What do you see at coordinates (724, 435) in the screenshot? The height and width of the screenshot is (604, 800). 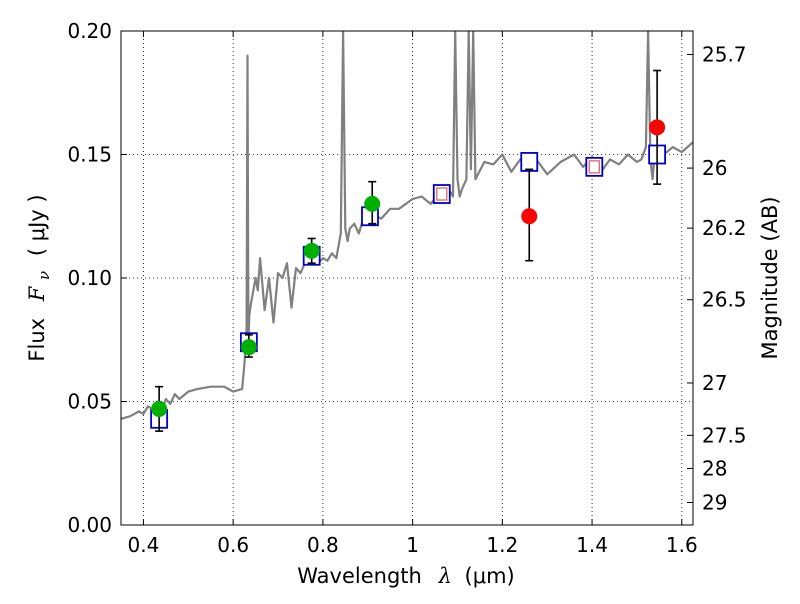 I see `right-tick-label: 27.5` at bounding box center [724, 435].